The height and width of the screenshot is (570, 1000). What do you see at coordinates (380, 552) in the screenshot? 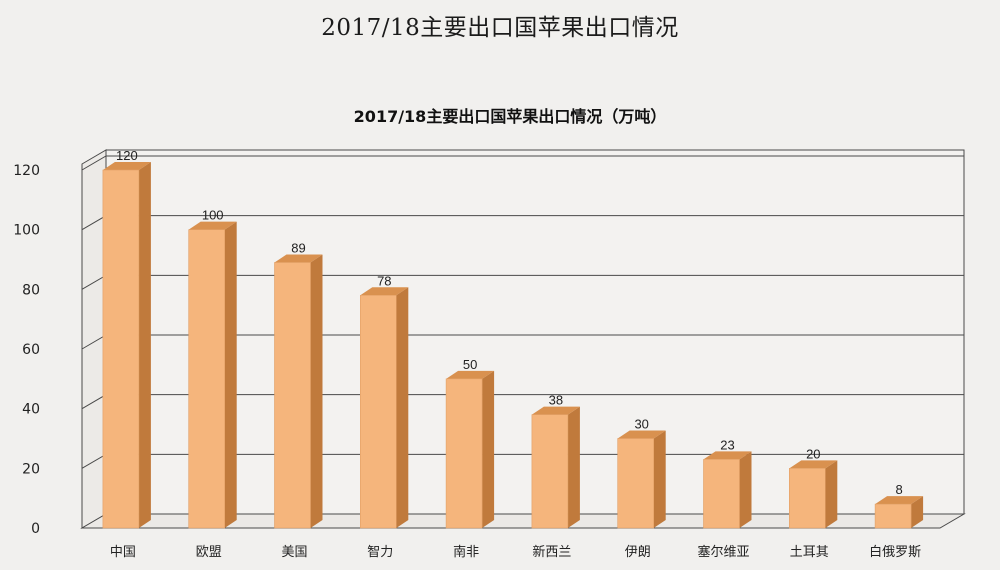
I see `x-tick-label: 智力` at bounding box center [380, 552].